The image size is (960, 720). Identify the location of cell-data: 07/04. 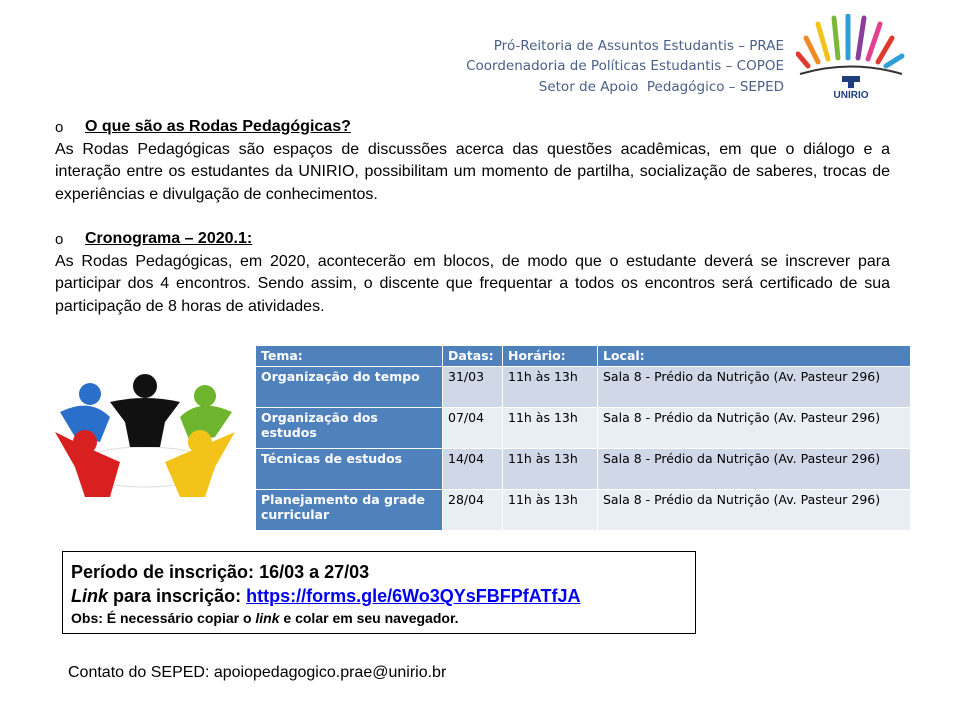
(472, 428).